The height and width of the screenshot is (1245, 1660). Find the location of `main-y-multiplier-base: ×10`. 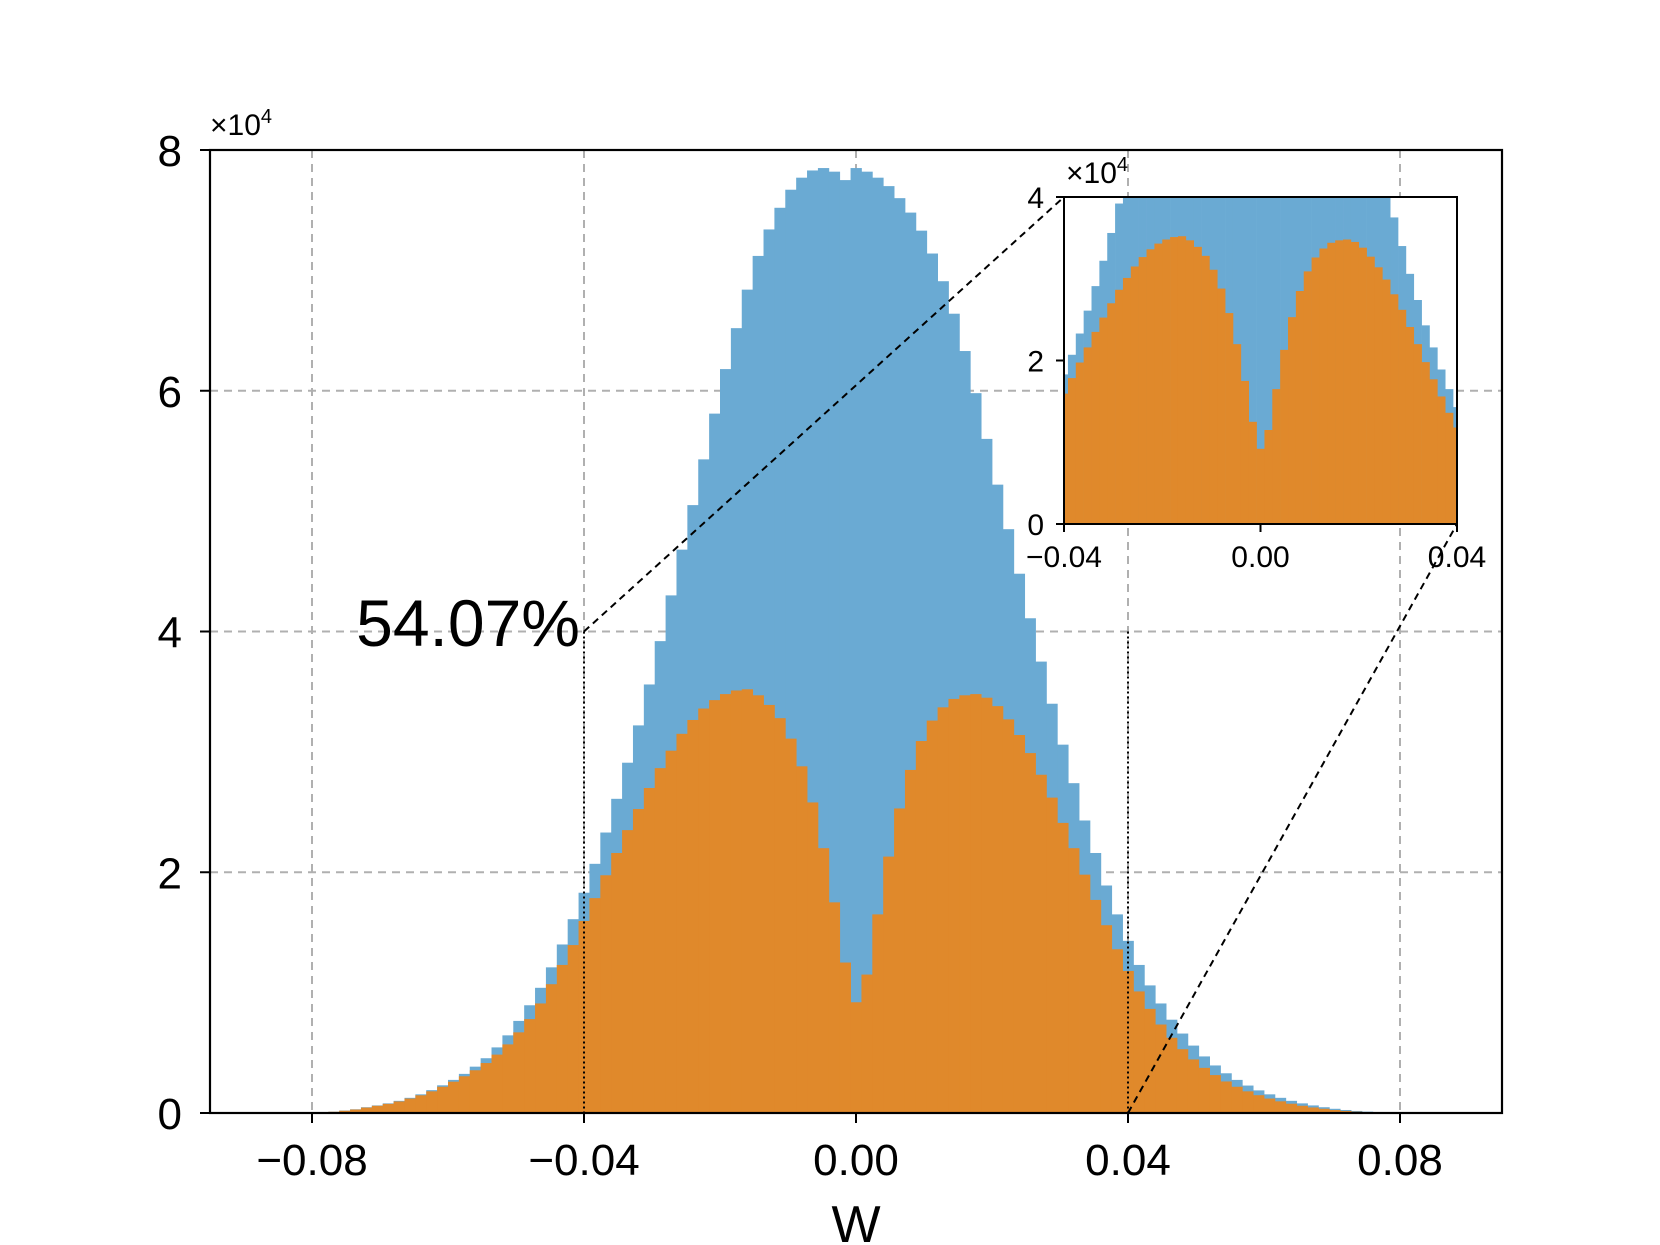

main-y-multiplier-base: ×10 is located at coordinates (235, 125).